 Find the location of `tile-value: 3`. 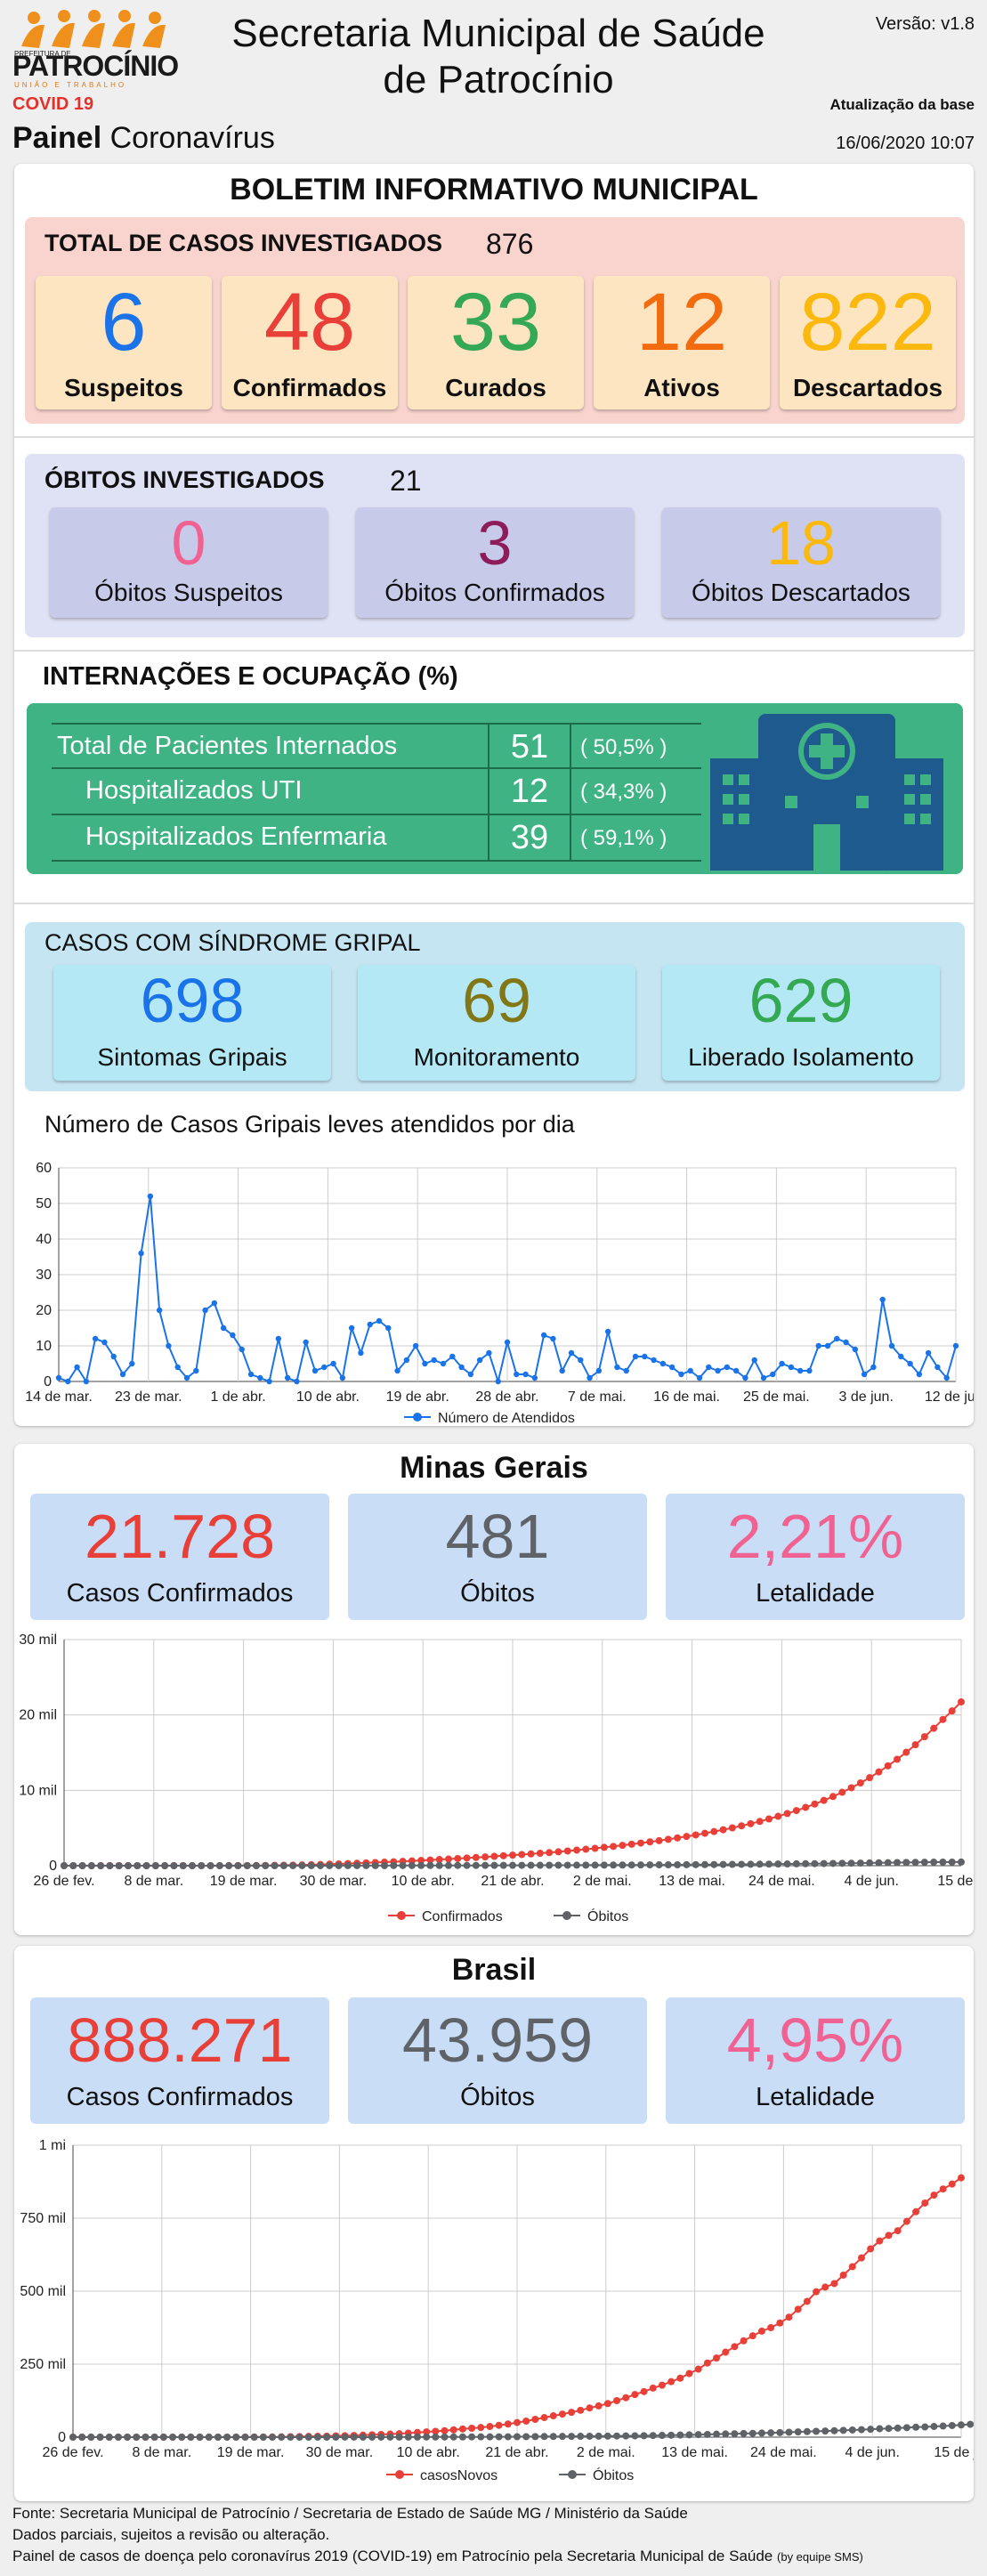

tile-value: 3 is located at coordinates (495, 543).